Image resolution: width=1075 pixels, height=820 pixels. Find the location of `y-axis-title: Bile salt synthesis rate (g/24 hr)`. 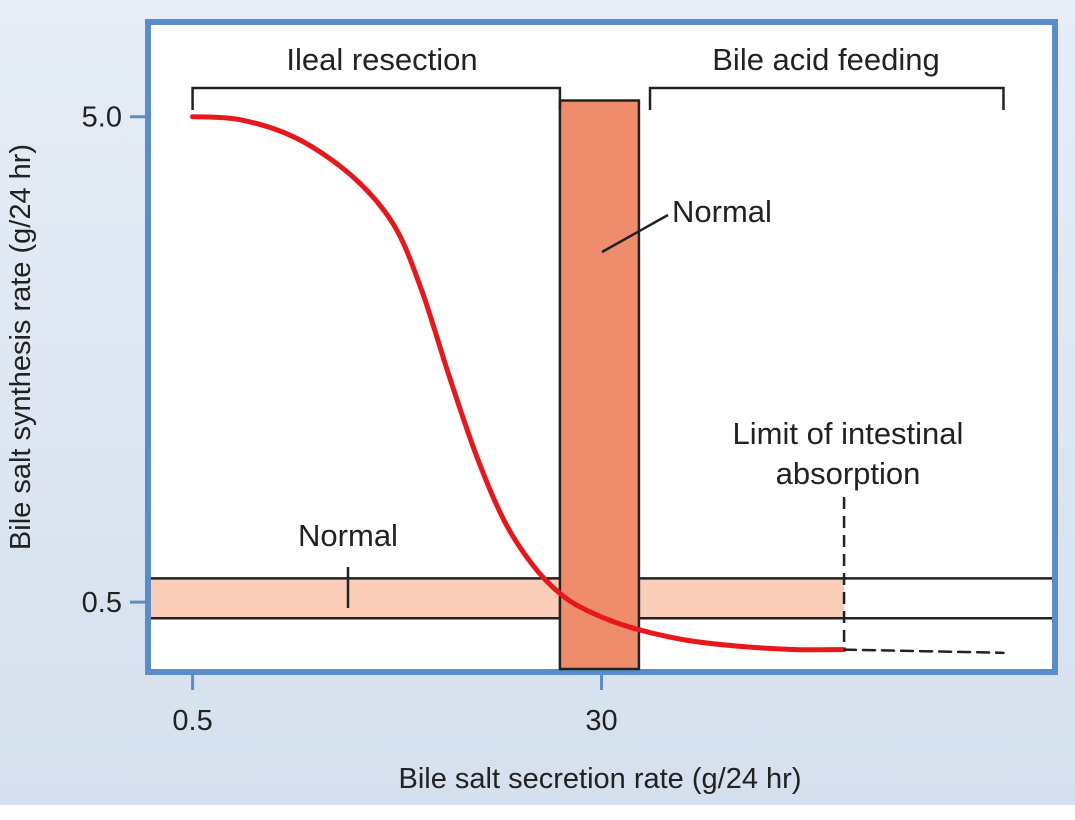

y-axis-title: Bile salt synthesis rate (g/24 hr) is located at coordinates (21, 347).